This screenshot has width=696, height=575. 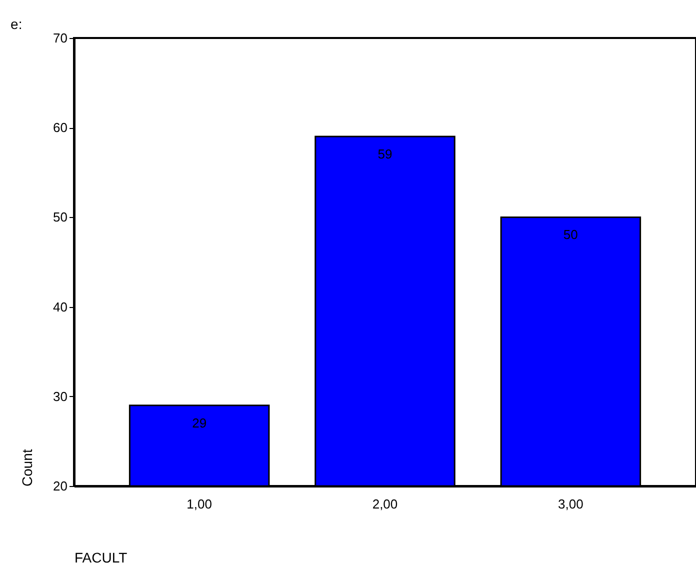 What do you see at coordinates (16, 24) in the screenshot?
I see `text: e:` at bounding box center [16, 24].